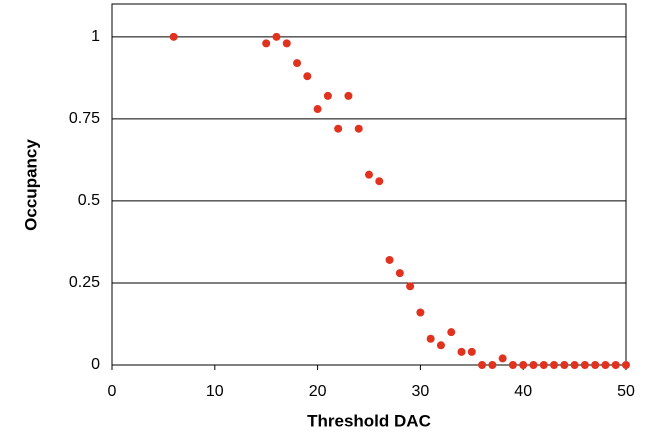 This screenshot has height=441, width=652. What do you see at coordinates (318, 391) in the screenshot?
I see `x-tick-label: 20` at bounding box center [318, 391].